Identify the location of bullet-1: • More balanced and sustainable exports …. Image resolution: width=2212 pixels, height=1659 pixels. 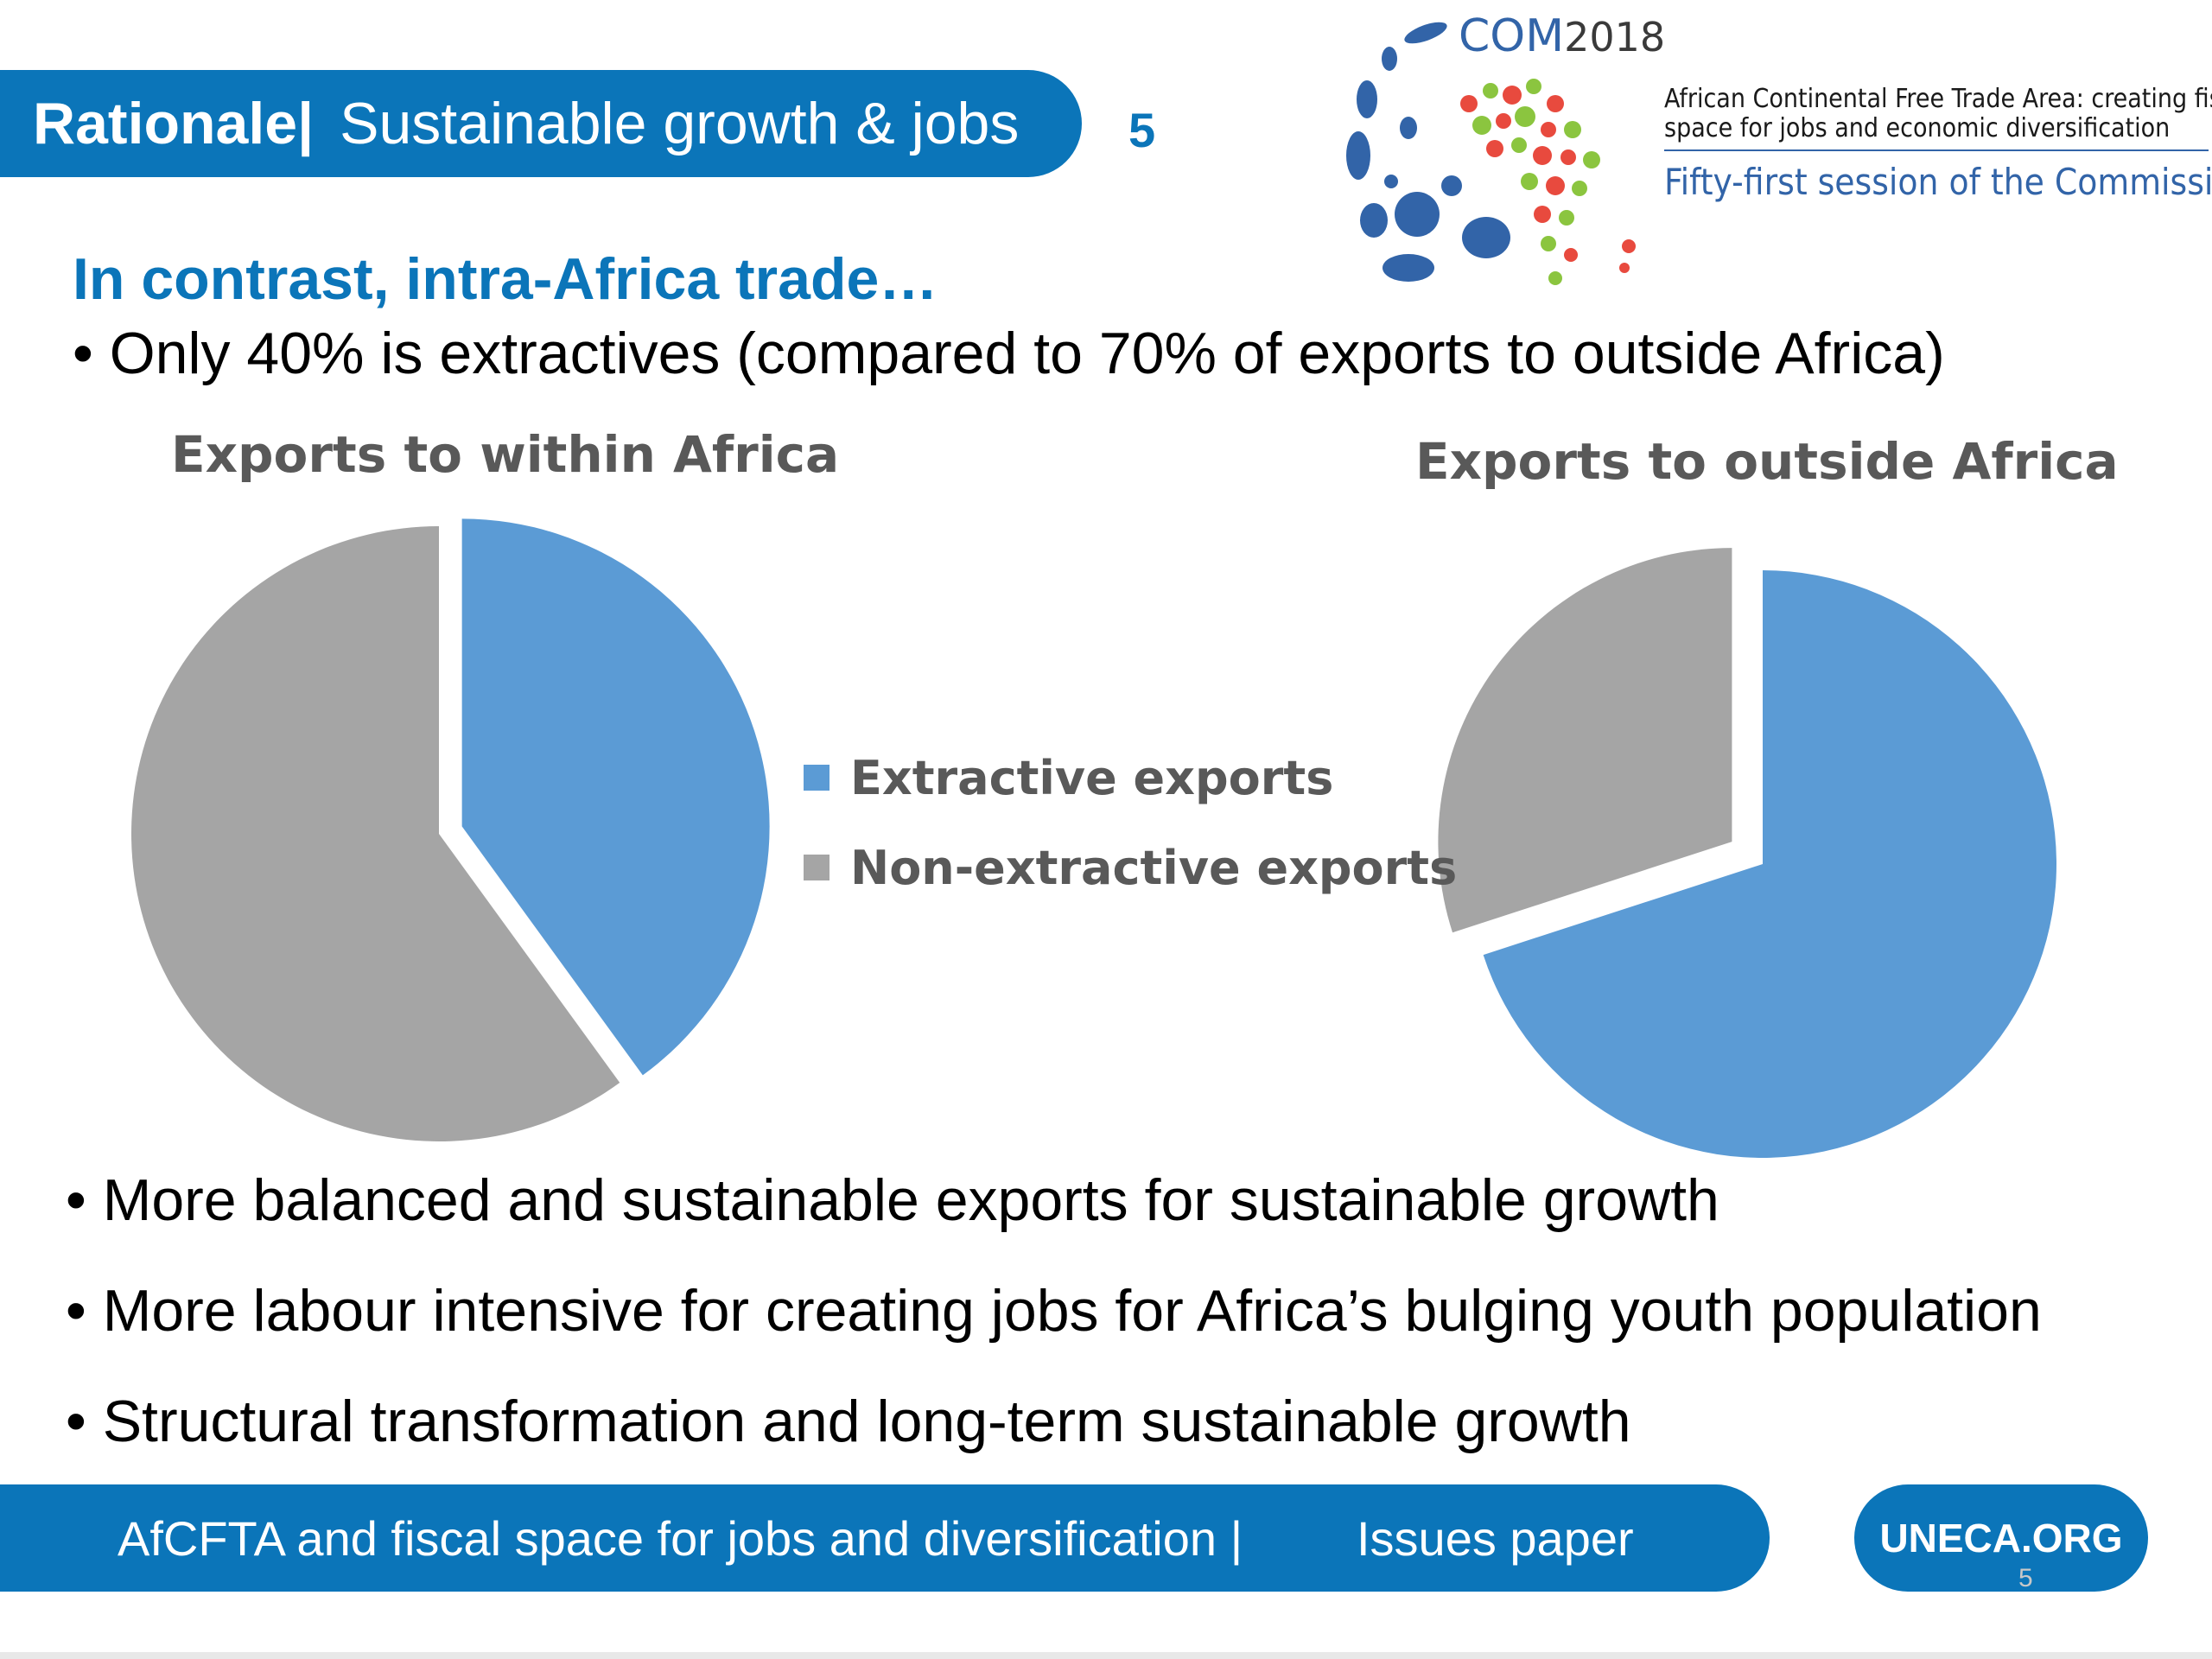
(892, 1200).